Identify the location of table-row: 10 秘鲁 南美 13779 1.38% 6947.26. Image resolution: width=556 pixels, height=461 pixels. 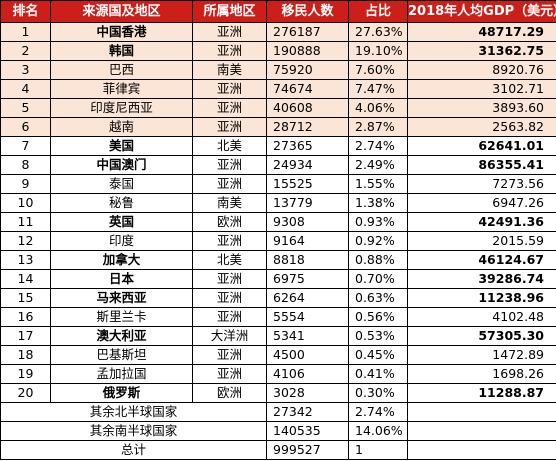
(278, 203).